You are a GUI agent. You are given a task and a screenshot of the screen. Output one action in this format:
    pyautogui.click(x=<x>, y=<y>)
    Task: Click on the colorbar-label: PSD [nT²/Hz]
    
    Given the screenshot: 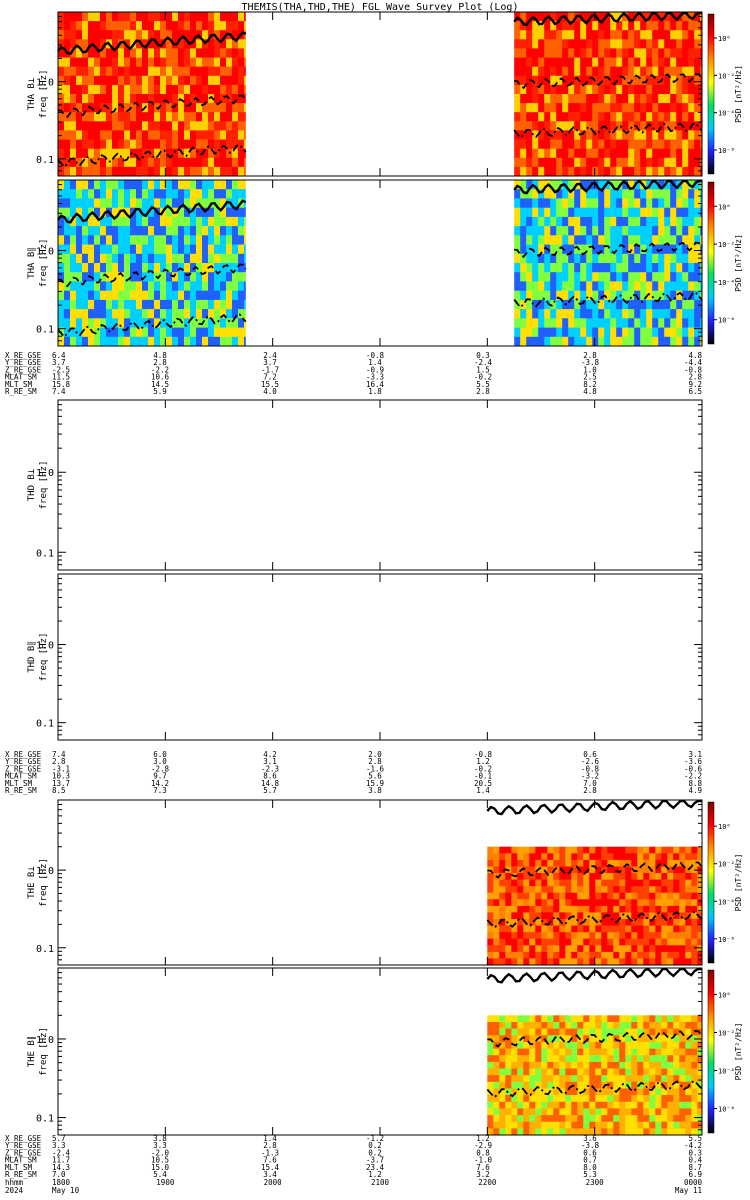 What is the action you would take?
    pyautogui.click(x=738, y=1052)
    